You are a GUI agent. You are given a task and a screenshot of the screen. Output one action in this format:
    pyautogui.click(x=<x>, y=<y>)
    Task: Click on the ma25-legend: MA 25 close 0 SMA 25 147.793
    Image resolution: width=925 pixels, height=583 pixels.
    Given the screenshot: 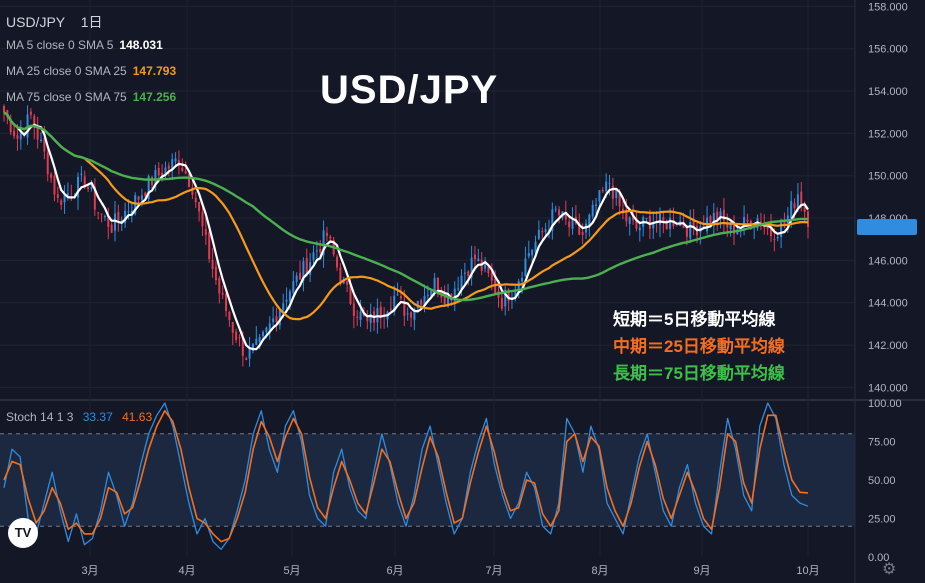 What is the action you would take?
    pyautogui.click(x=91, y=71)
    